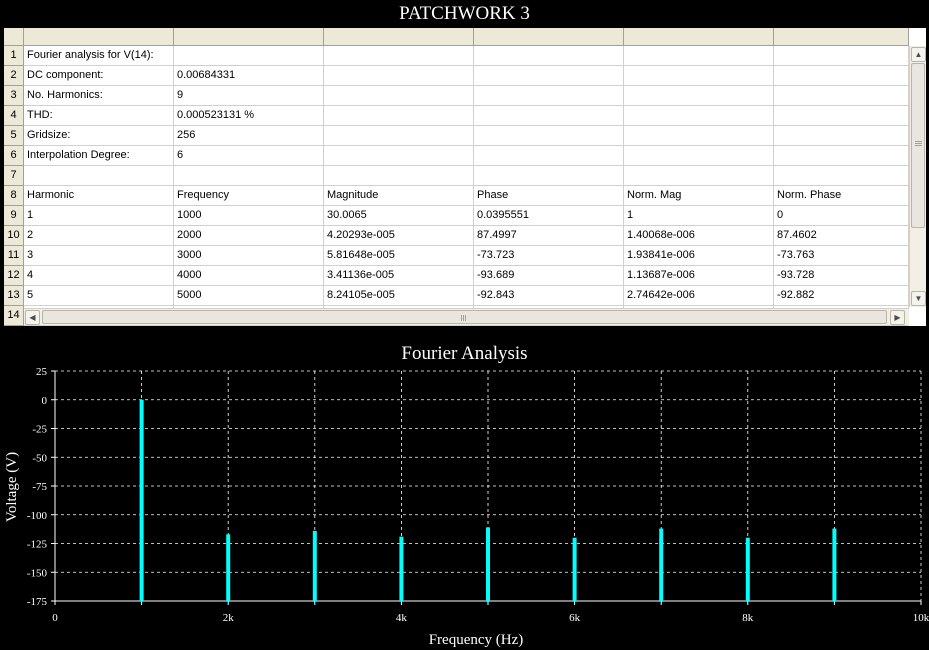 The width and height of the screenshot is (929, 650). I want to click on horizontal-scroll-thumb, so click(464, 317).